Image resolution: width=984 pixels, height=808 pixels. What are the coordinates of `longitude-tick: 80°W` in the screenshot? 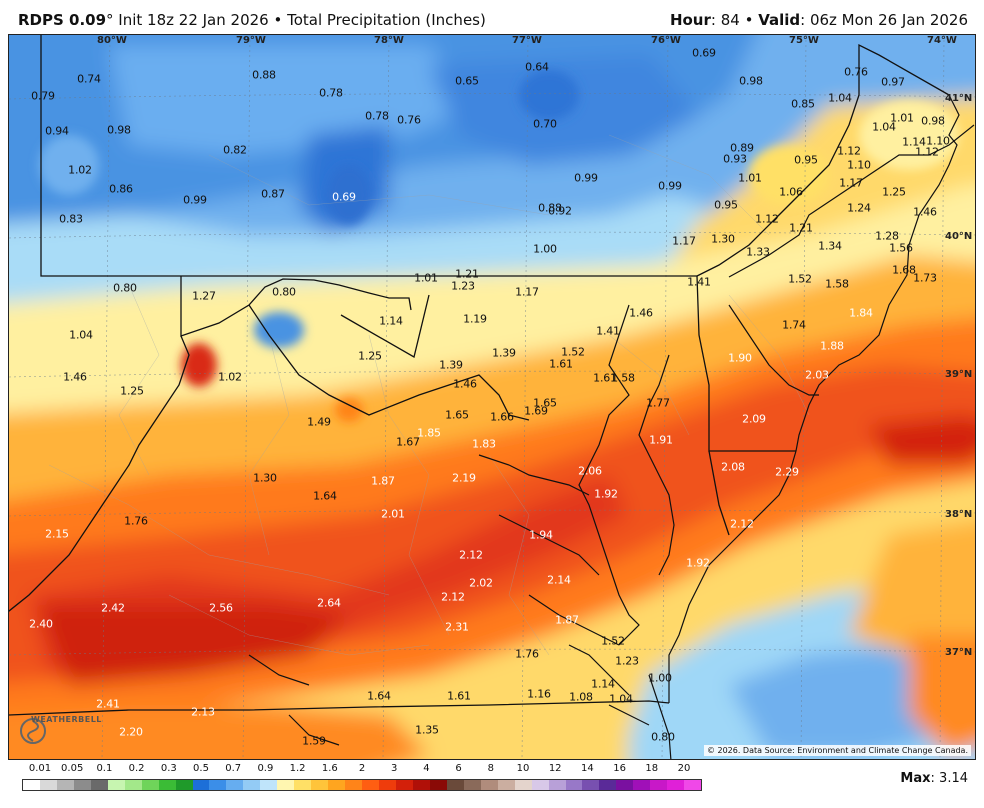 It's located at (112, 40).